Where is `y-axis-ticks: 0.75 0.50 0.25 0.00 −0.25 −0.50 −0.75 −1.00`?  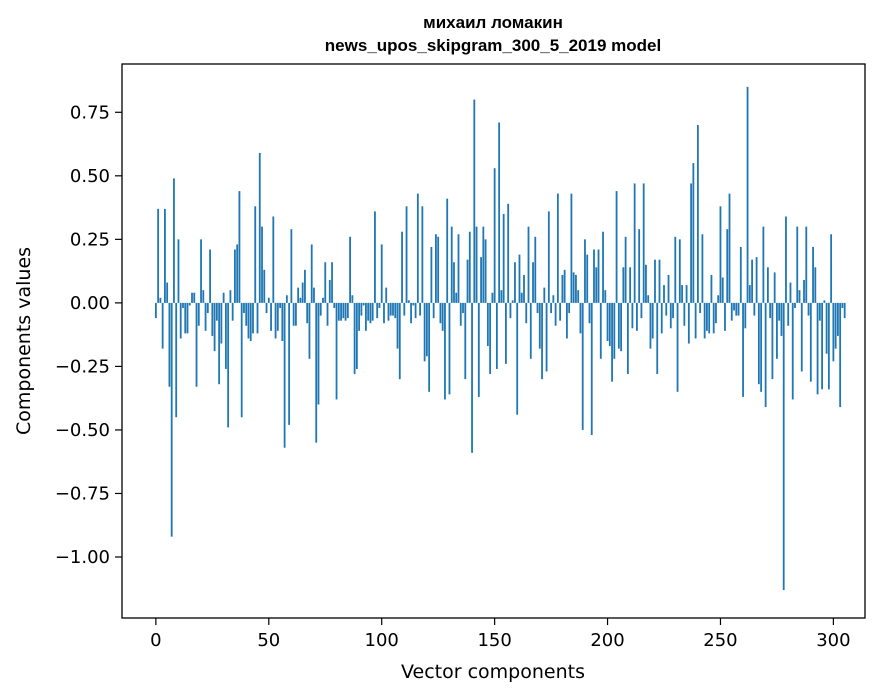 y-axis-ticks: 0.75 0.50 0.25 0.00 −0.25 −0.50 −0.75 −1.00 is located at coordinates (88, 335).